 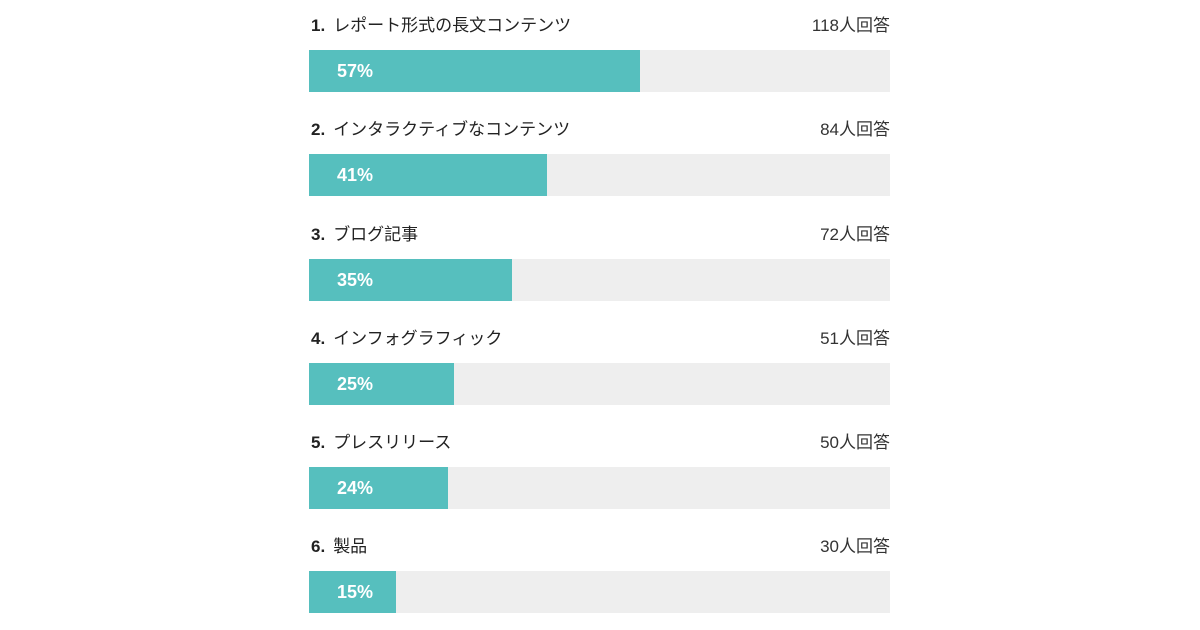 What do you see at coordinates (418, 338) in the screenshot?
I see `category-label: インフォグラフィック` at bounding box center [418, 338].